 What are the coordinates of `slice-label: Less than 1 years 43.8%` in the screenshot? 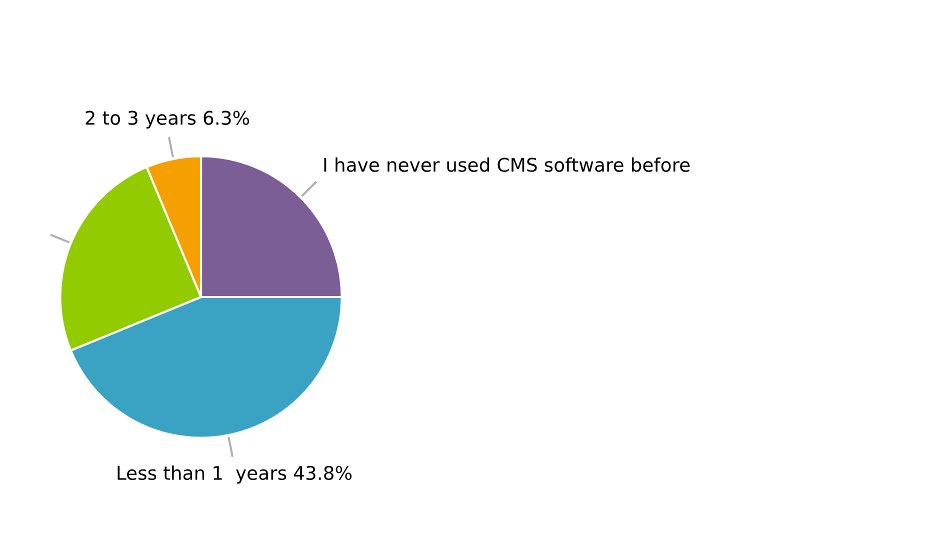 It's located at (235, 475).